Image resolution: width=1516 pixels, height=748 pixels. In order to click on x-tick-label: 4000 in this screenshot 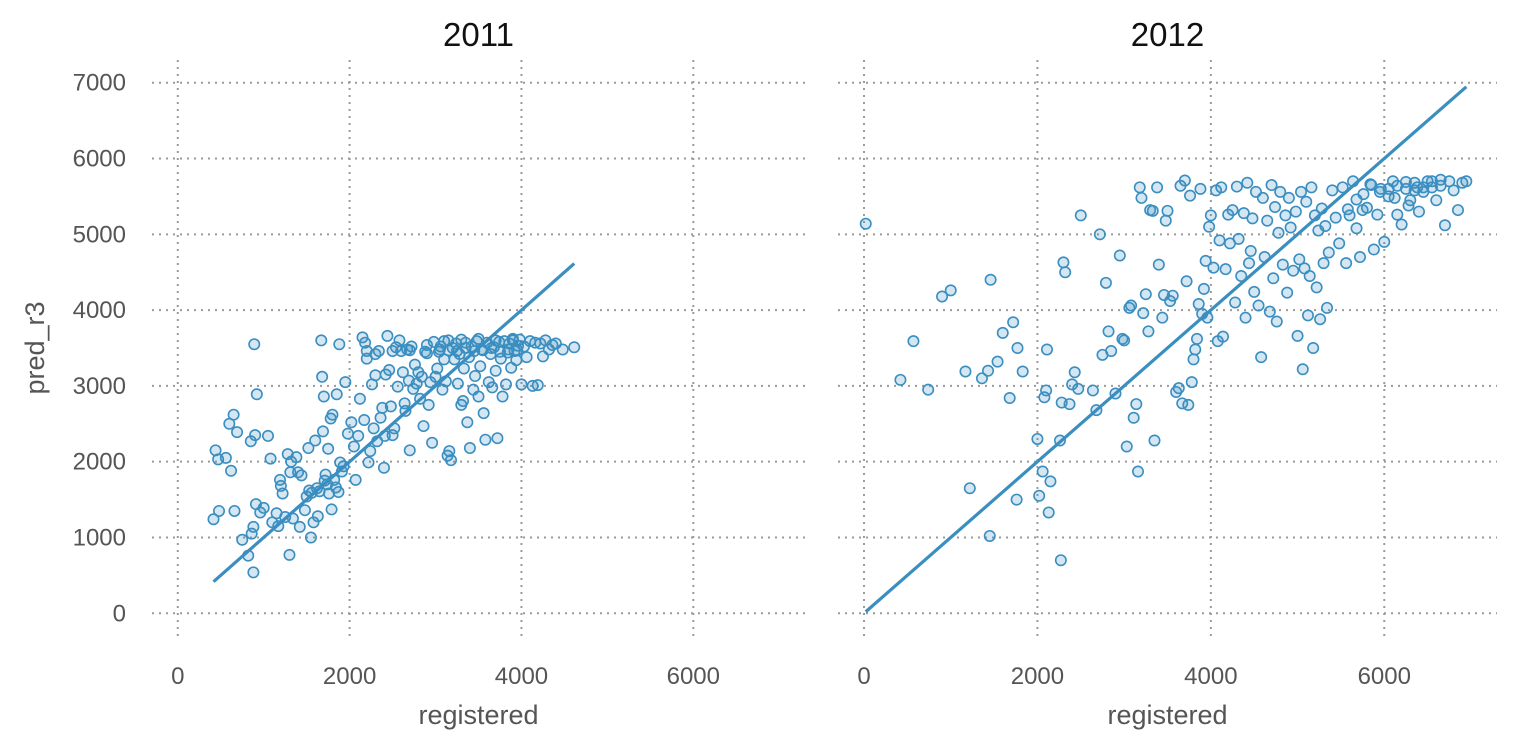, I will do `click(521, 676)`.